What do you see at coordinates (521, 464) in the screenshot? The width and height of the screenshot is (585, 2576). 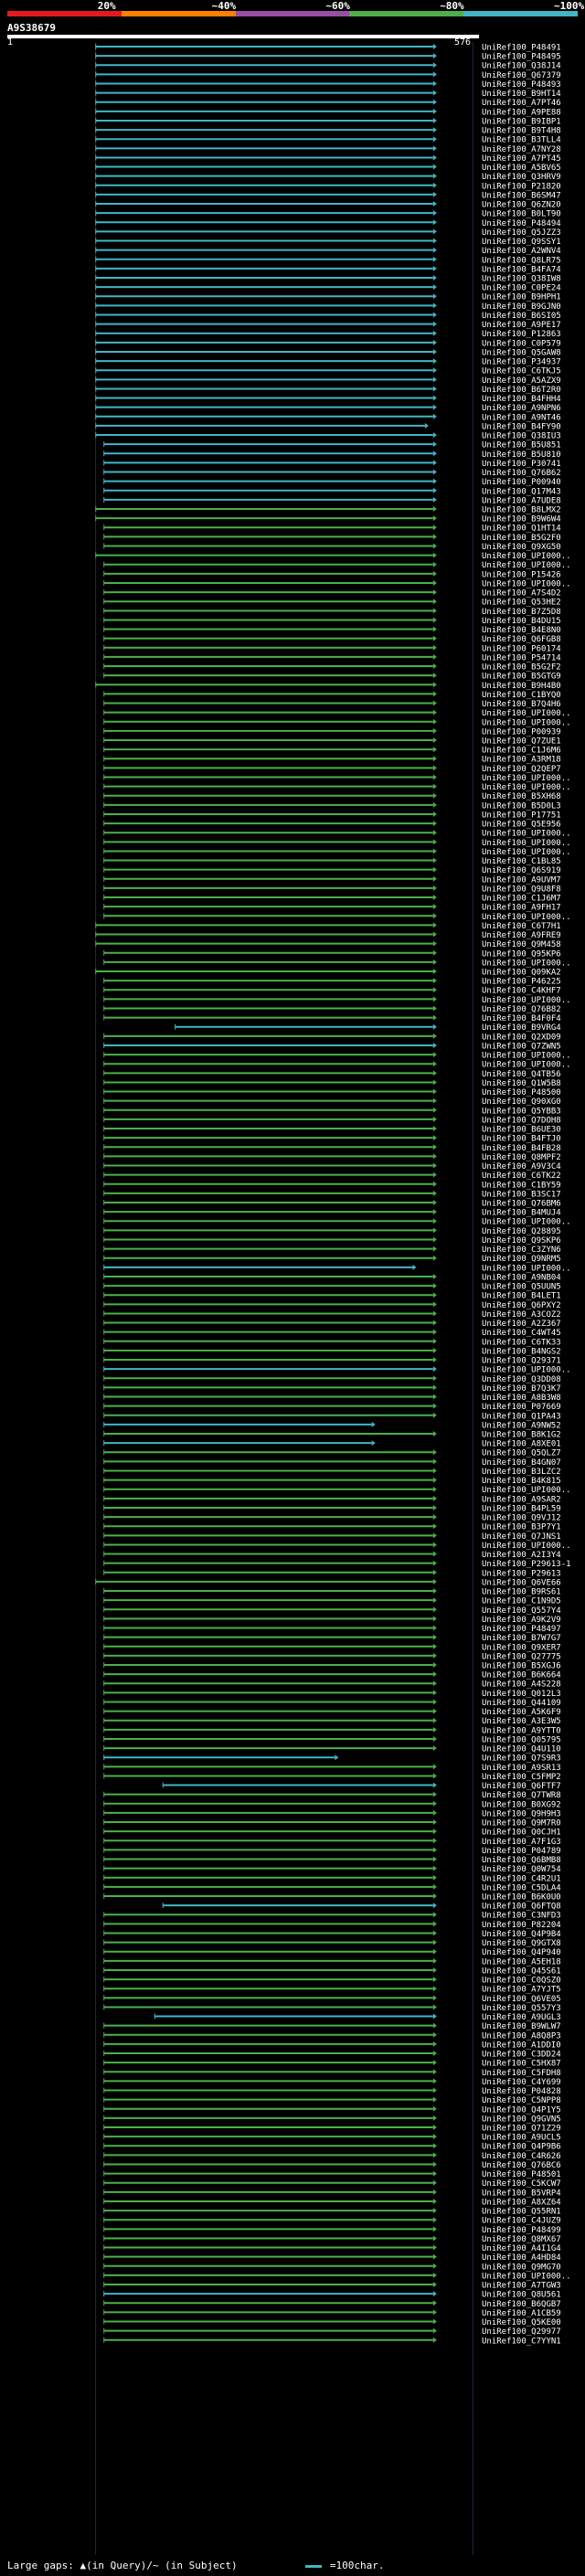 I see `hit-label: UniRef100_P30741` at bounding box center [521, 464].